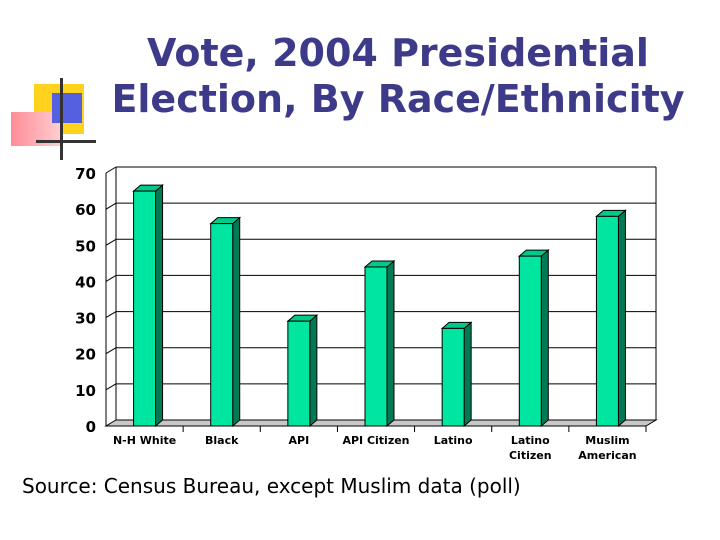 Image resolution: width=720 pixels, height=540 pixels. I want to click on y-tick-label: 30, so click(85, 319).